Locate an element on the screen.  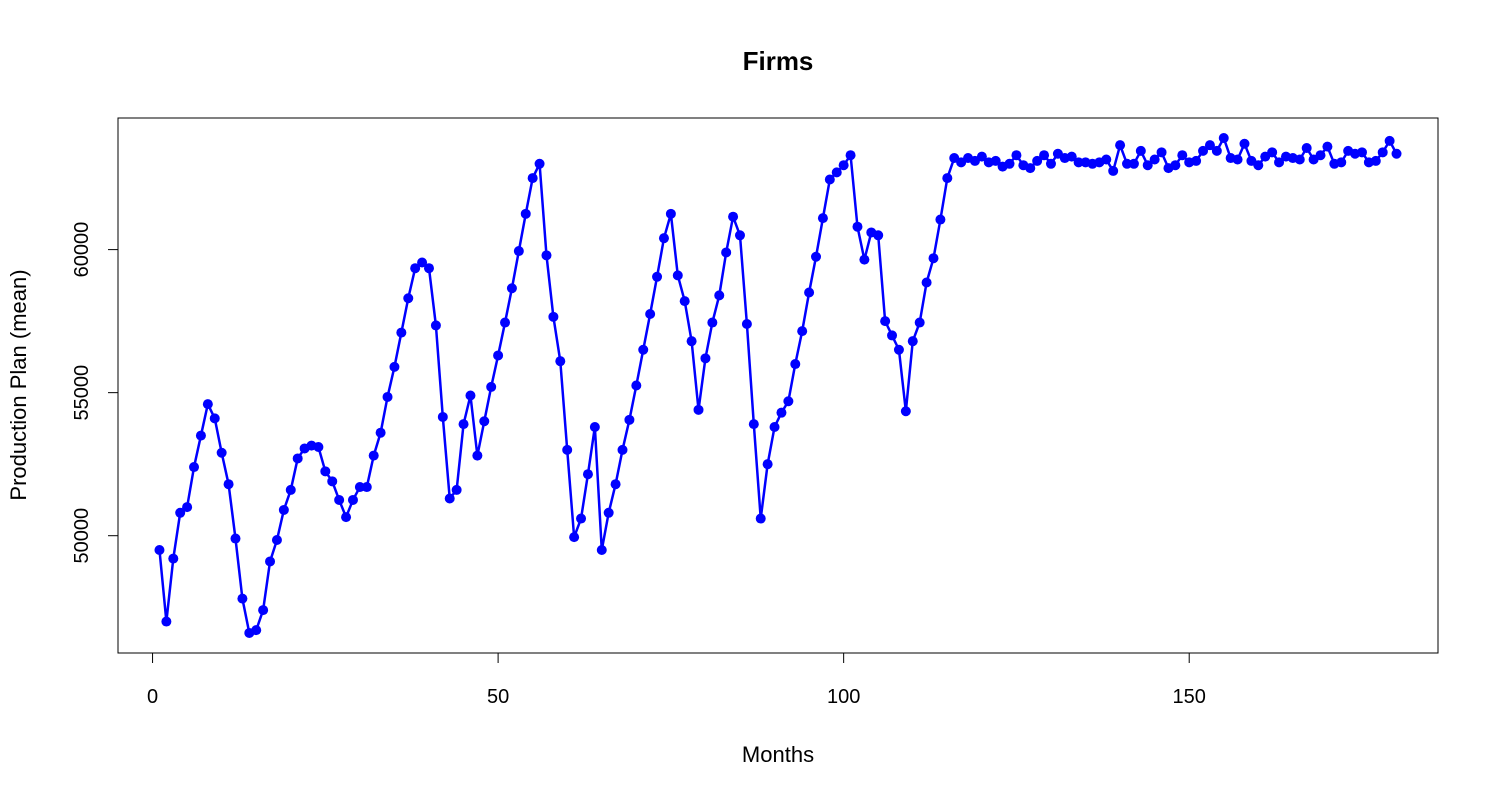
y-tick-label: 50000 is located at coordinates (82, 536).